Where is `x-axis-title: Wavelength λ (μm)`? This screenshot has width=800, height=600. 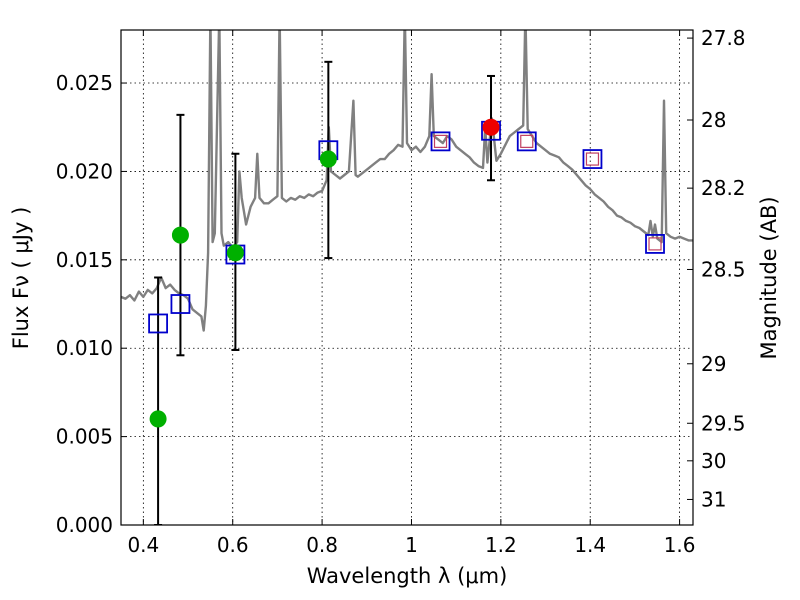
x-axis-title: Wavelength λ (μm) is located at coordinates (407, 576).